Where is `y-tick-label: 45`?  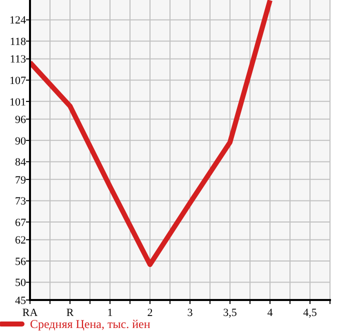 y-tick-label: 45 is located at coordinates (20, 300).